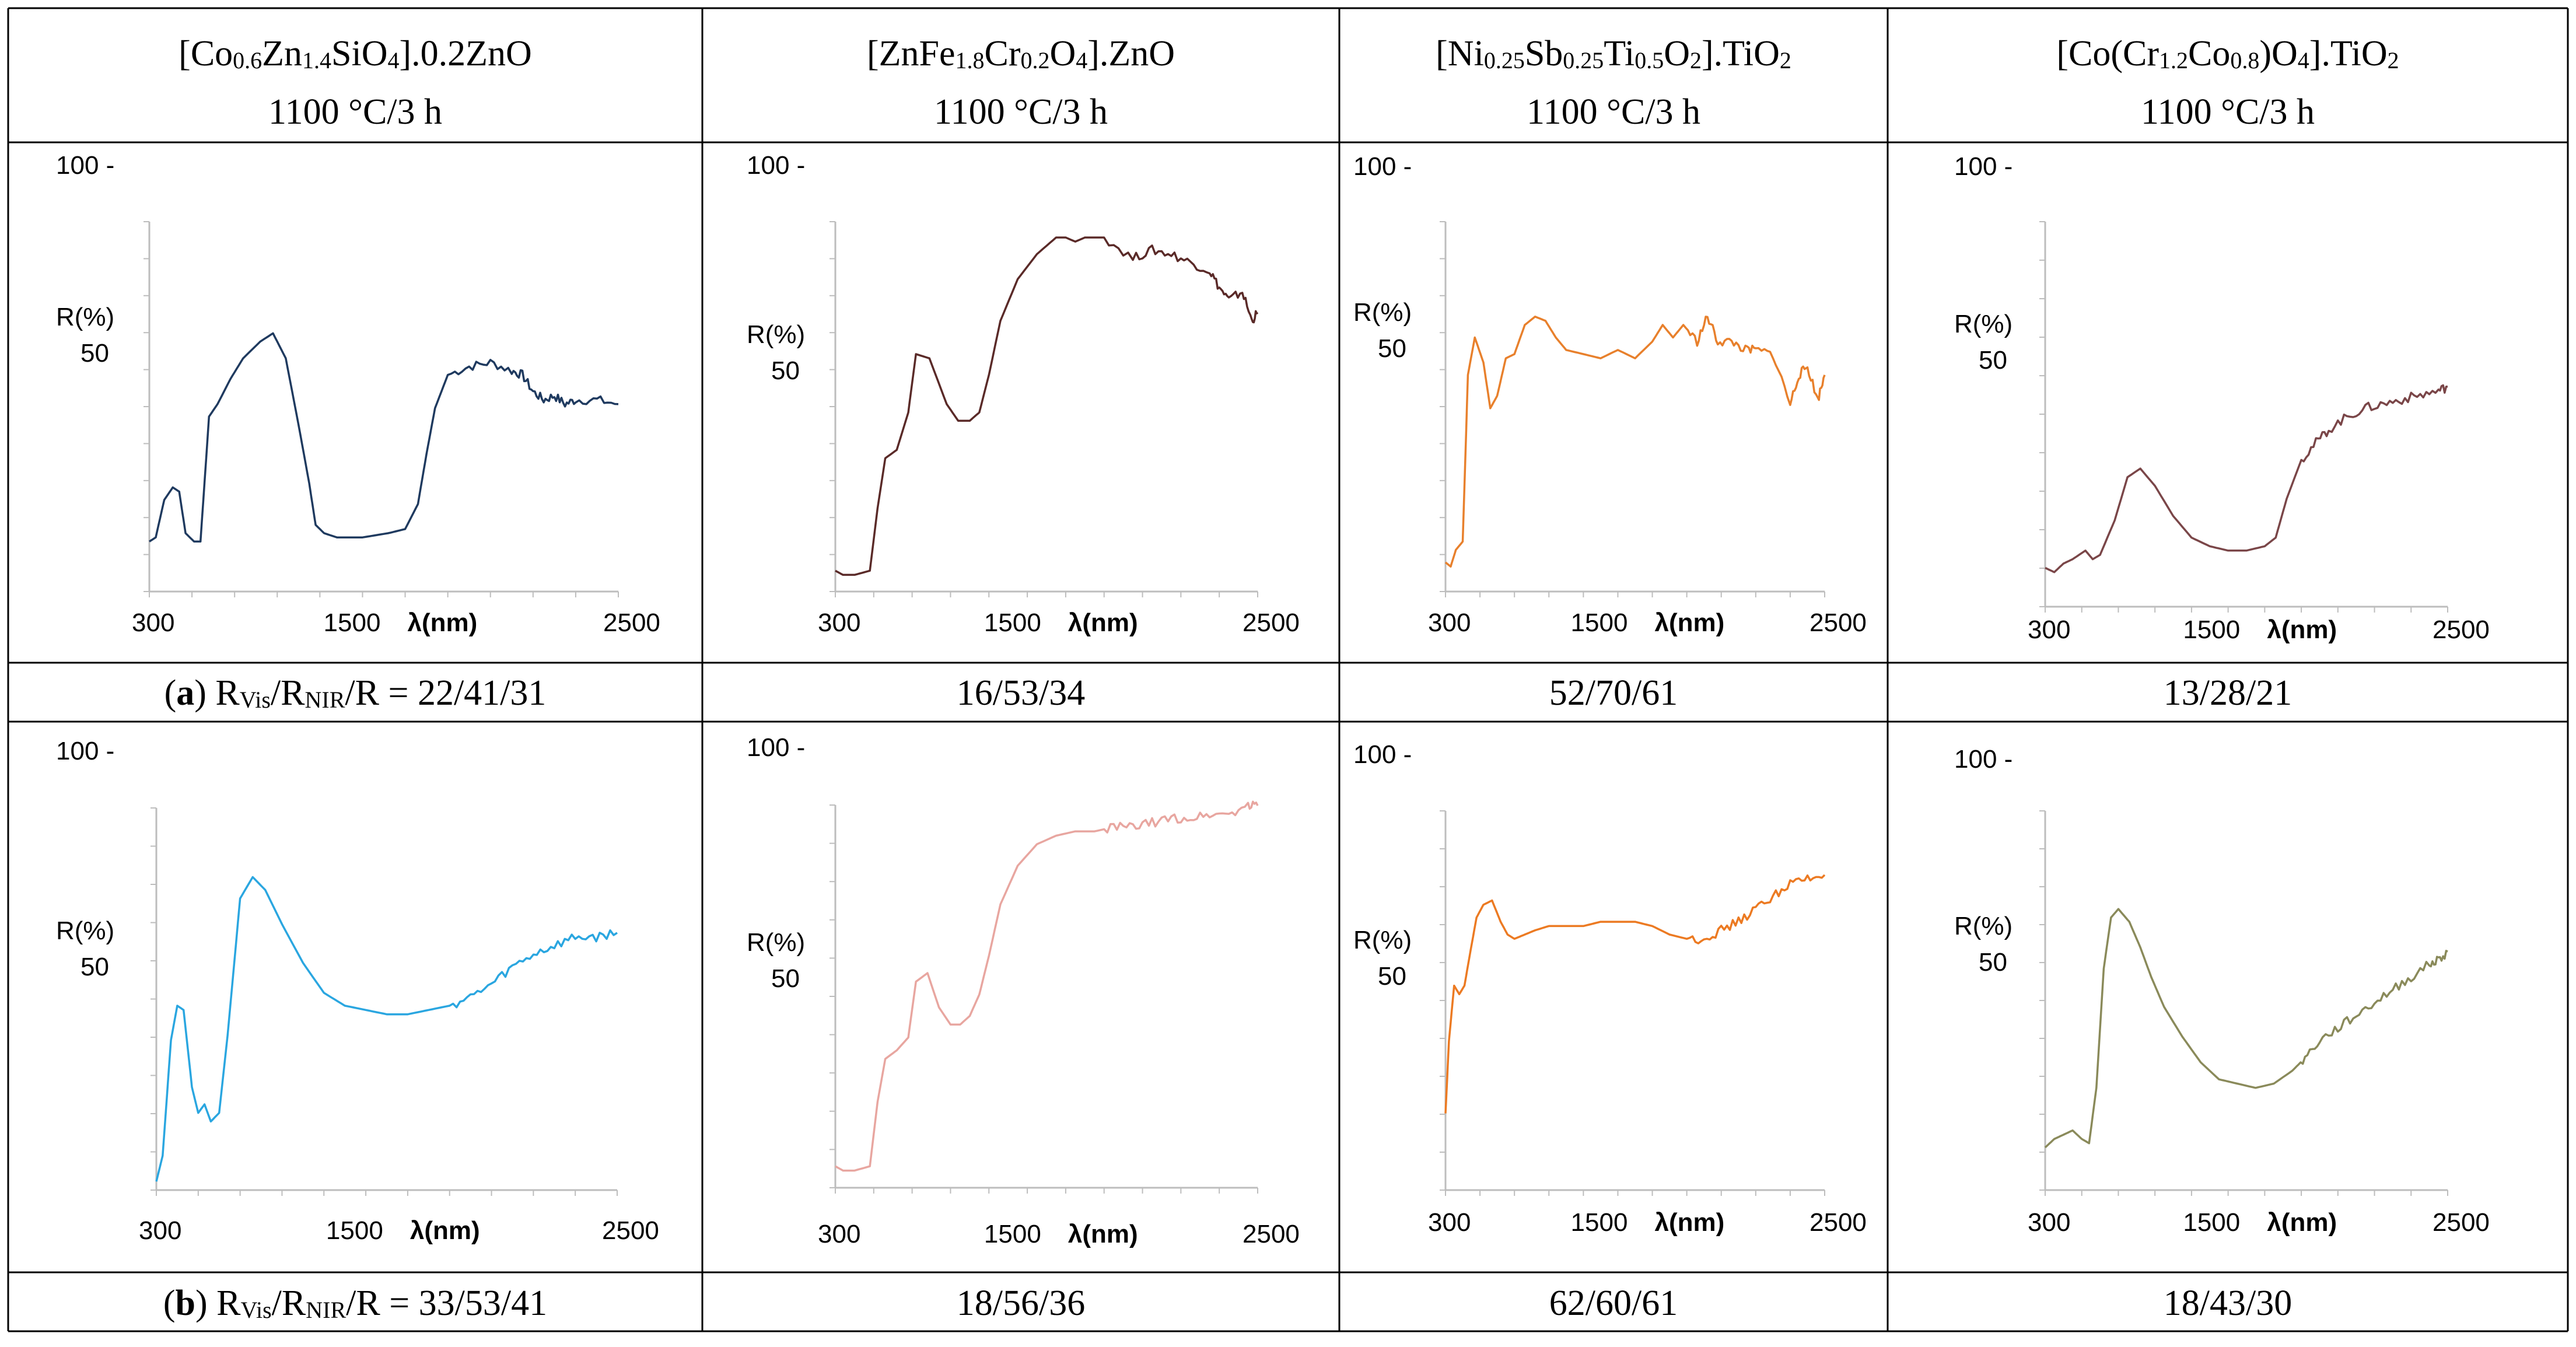  What do you see at coordinates (1021, 693) in the screenshot?
I see `caption-values: 16/53/34` at bounding box center [1021, 693].